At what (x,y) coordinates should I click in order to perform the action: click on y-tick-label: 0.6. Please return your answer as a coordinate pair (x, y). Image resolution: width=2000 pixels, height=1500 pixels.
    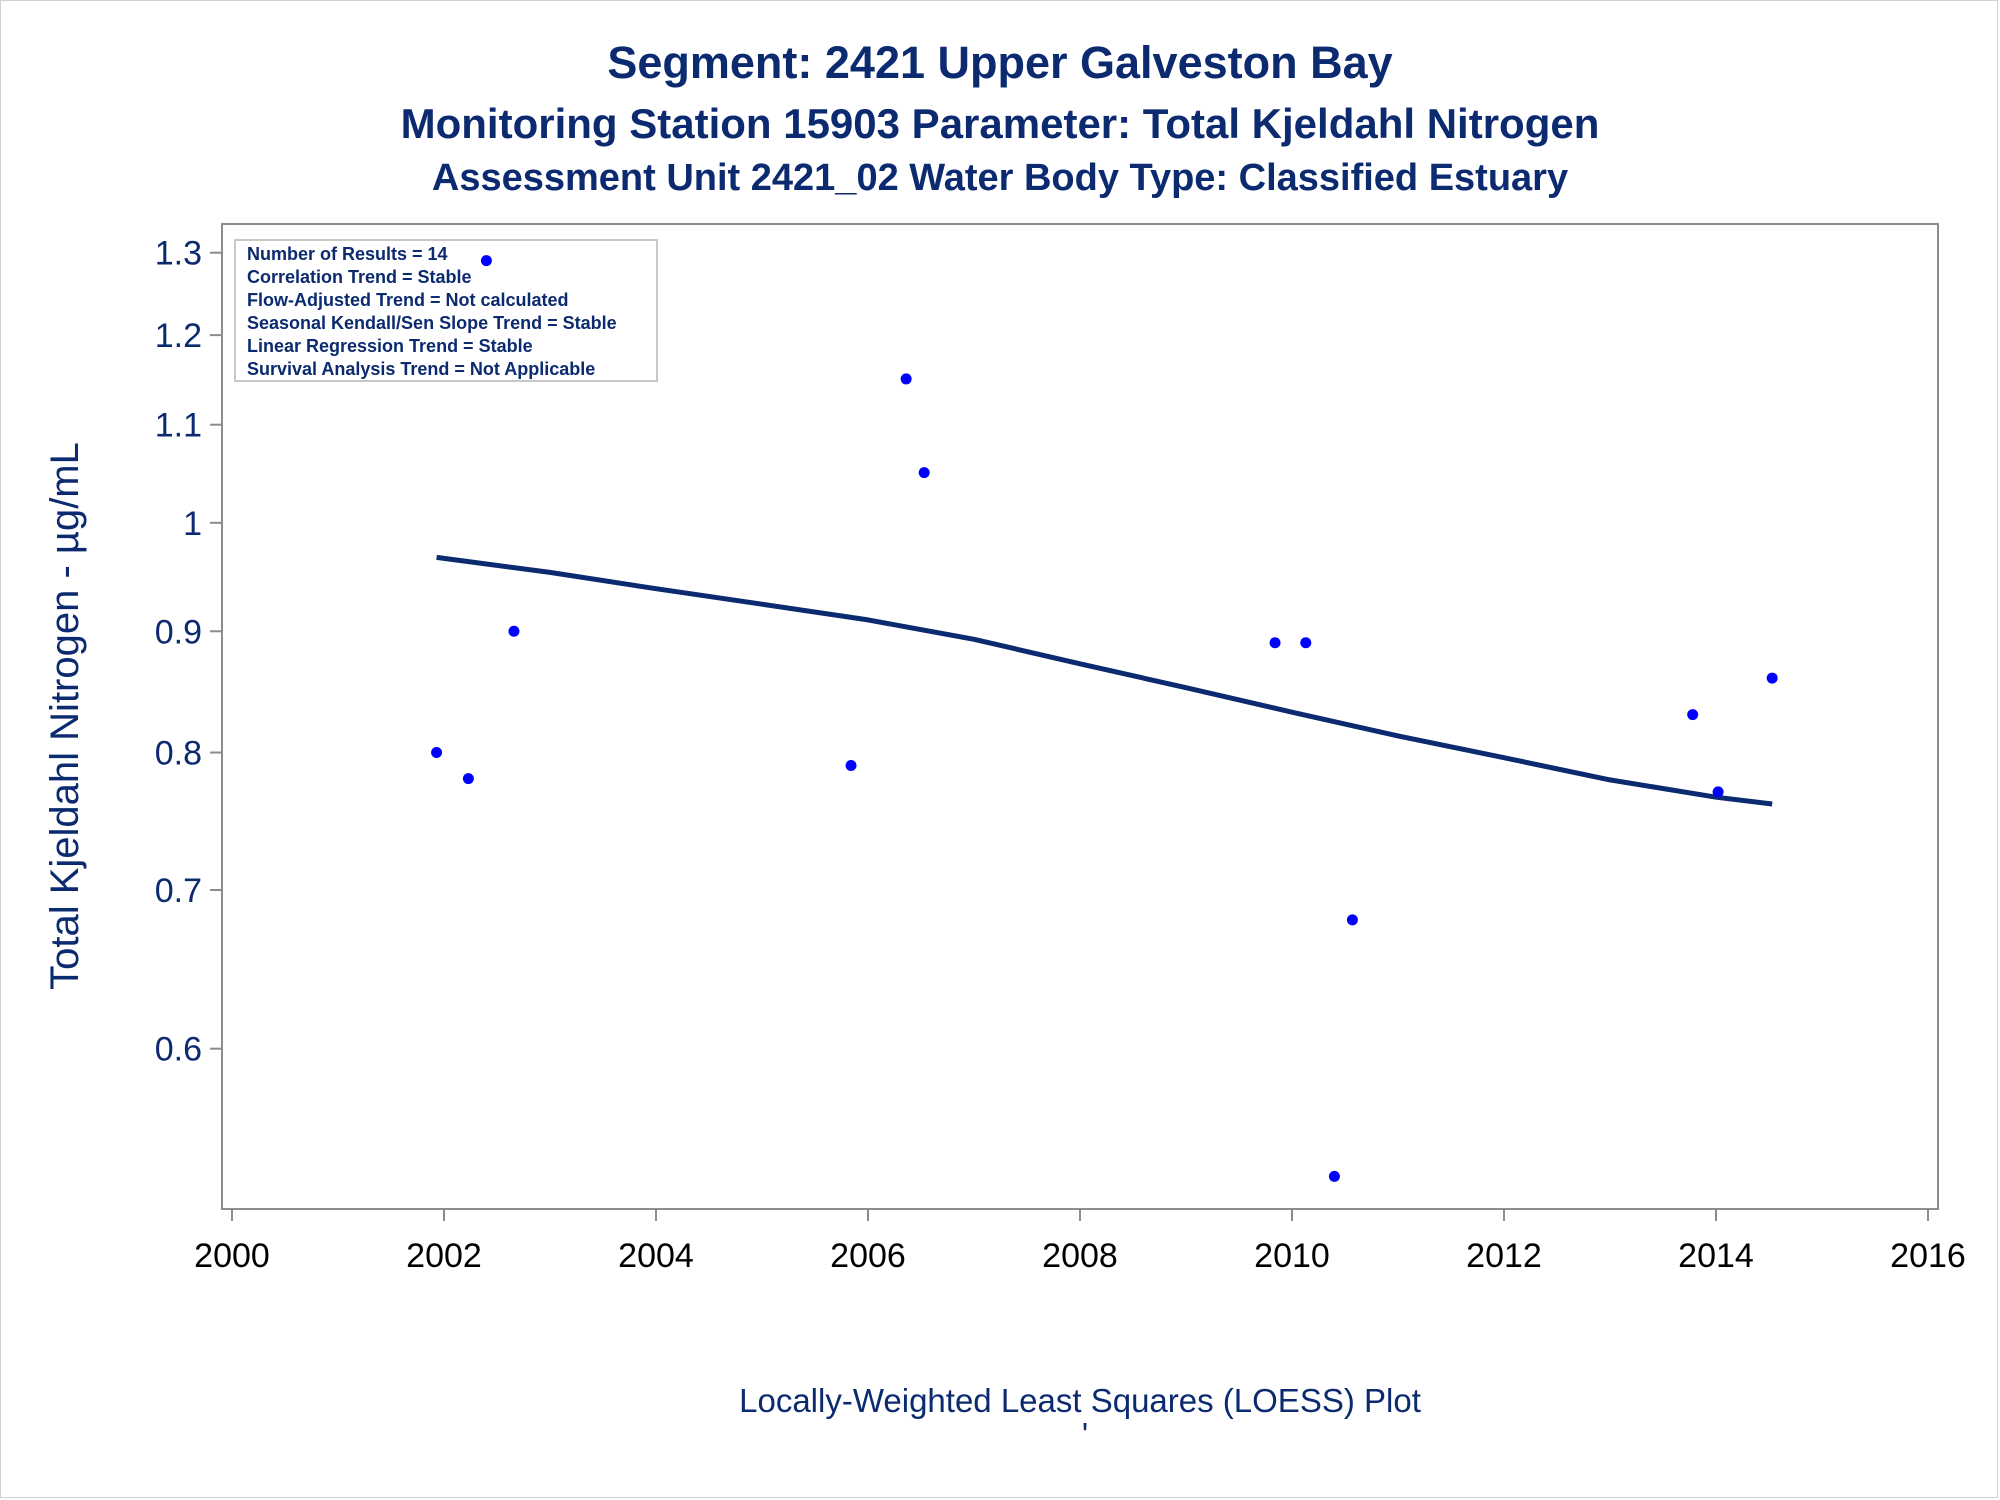
    Looking at the image, I should click on (178, 1050).